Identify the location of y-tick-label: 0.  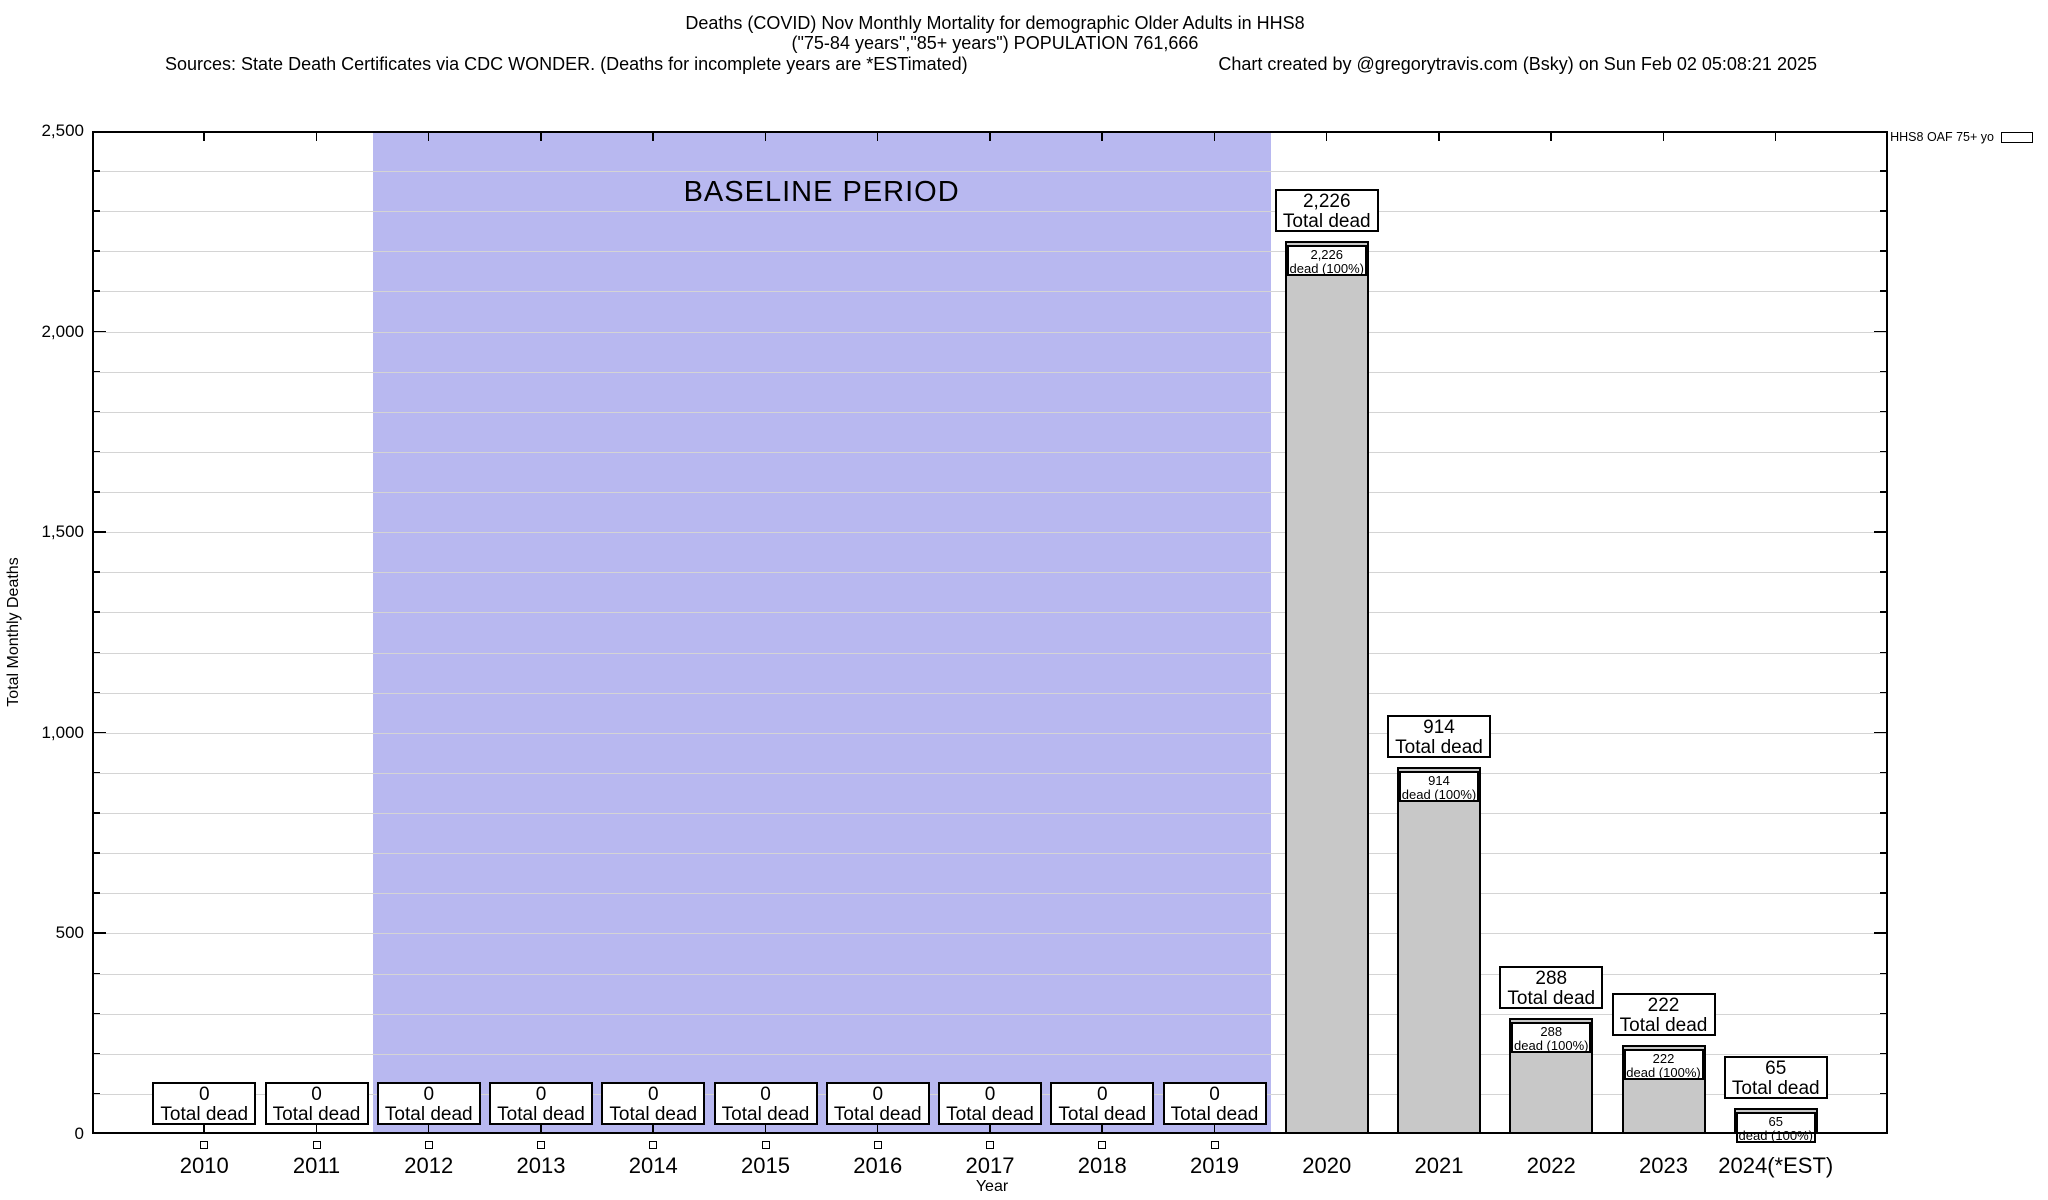
(79, 1133).